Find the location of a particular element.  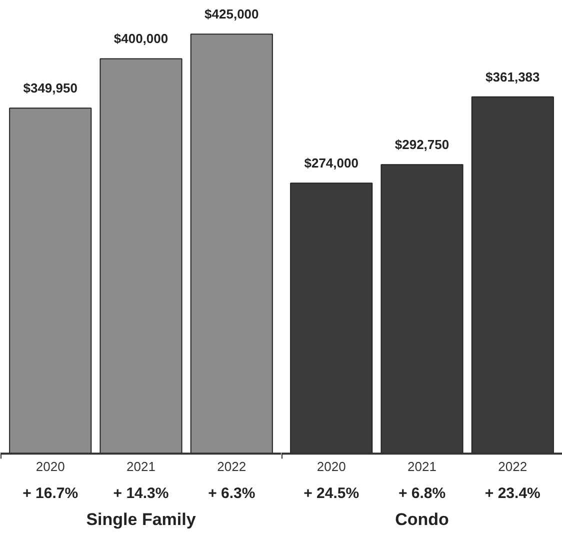

data-label: $425,000 is located at coordinates (231, 14).